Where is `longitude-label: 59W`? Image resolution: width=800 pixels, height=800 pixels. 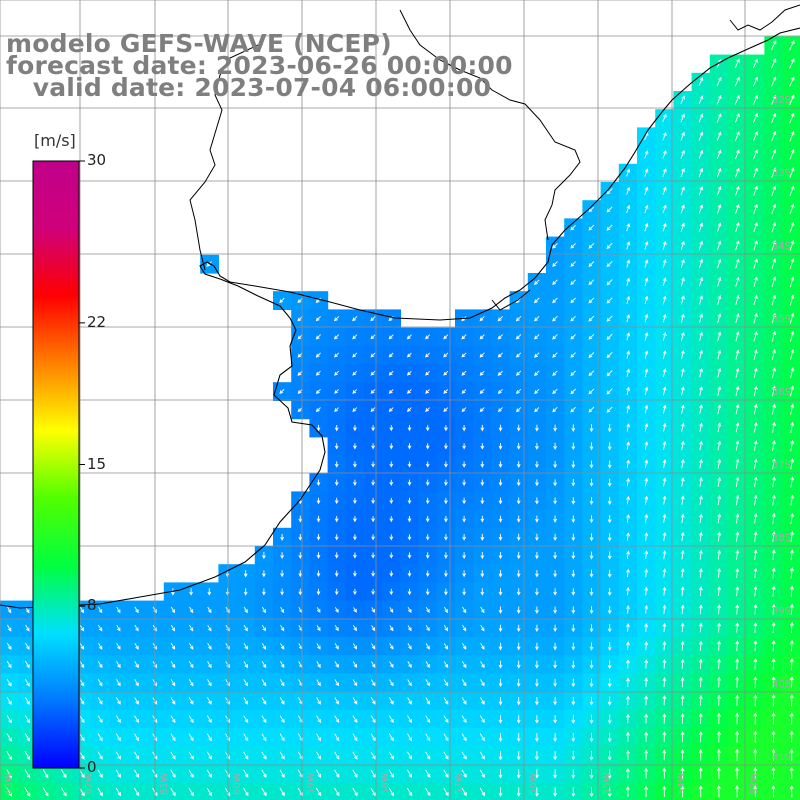 longitude-label: 59W is located at coordinates (311, 783).